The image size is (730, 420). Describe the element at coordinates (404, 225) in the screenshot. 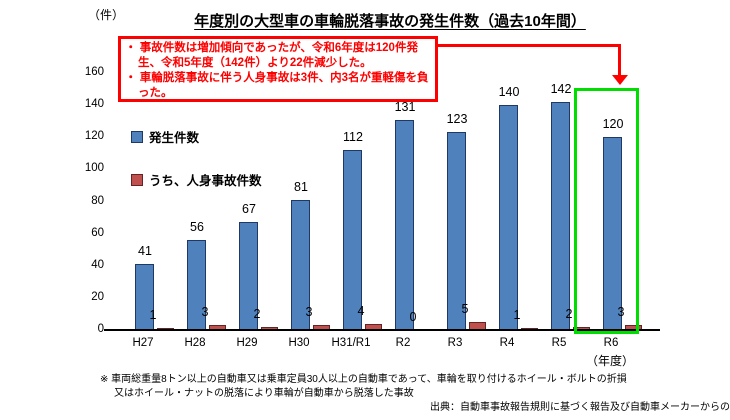

I see `bar-occurrences-R2` at that location.